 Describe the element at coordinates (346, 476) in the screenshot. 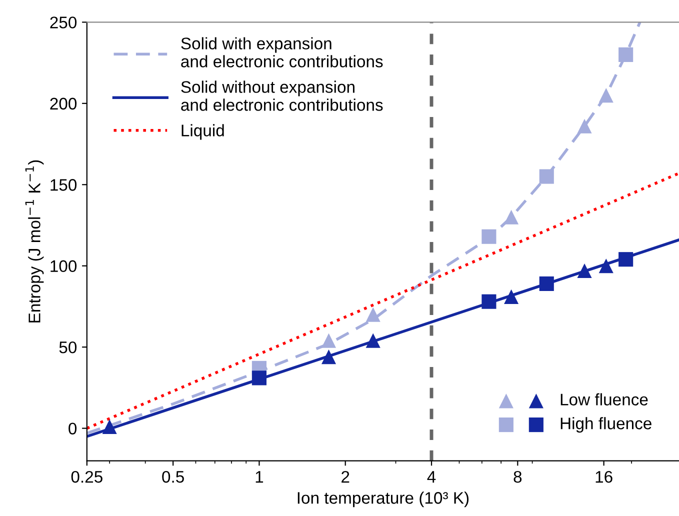

I see `x-tick-label: 2` at that location.